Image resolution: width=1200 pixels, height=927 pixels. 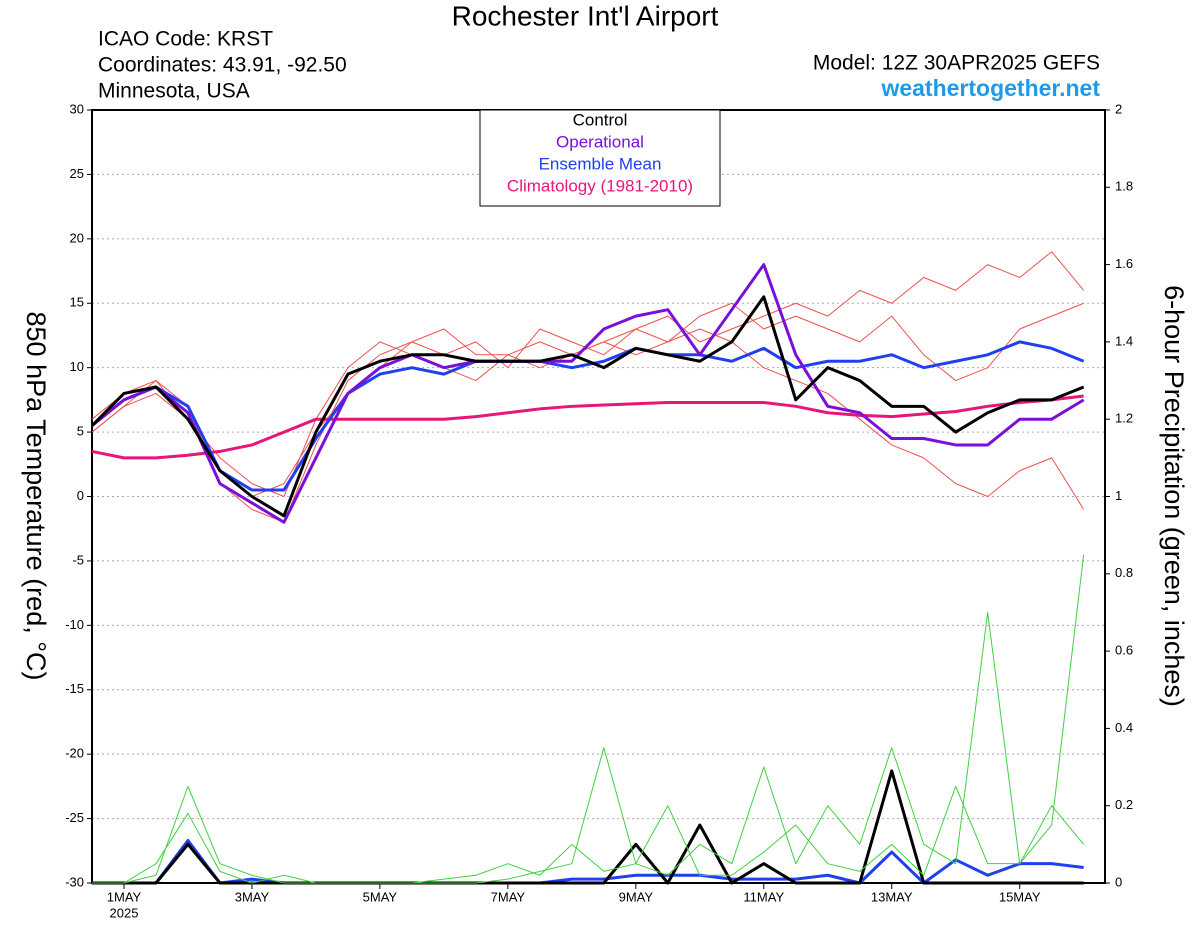 What do you see at coordinates (1174, 496) in the screenshot?
I see `y2-axis-label: 6-hour Precipitation (green, inches)` at bounding box center [1174, 496].